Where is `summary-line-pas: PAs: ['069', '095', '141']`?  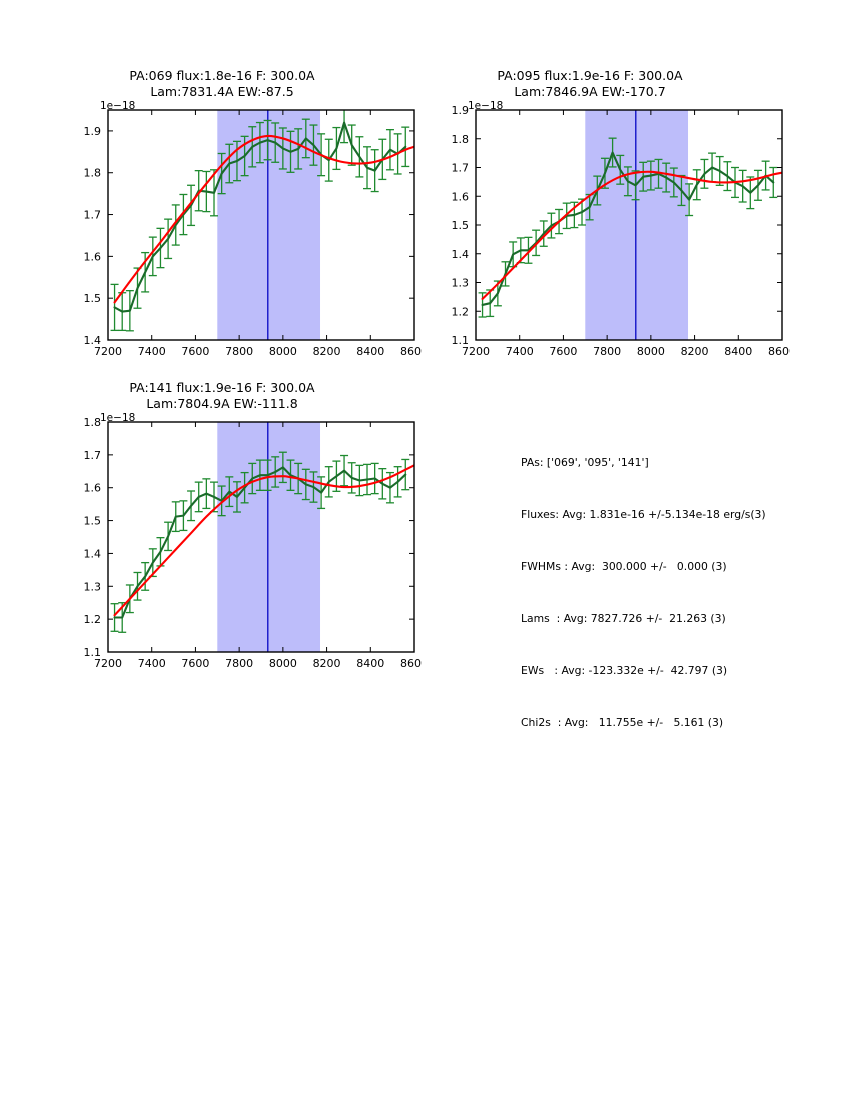 summary-line-pas: PAs: ['069', '095', '141'] is located at coordinates (585, 462).